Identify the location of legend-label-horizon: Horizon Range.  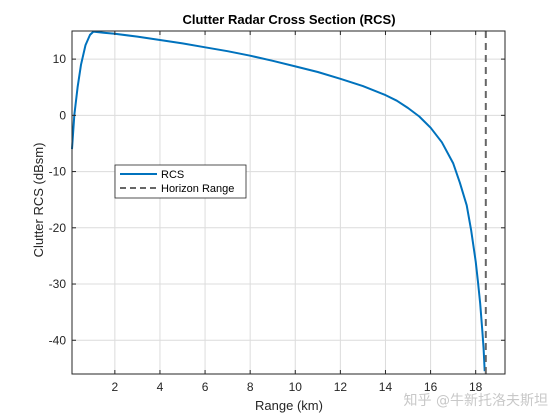
(197, 189).